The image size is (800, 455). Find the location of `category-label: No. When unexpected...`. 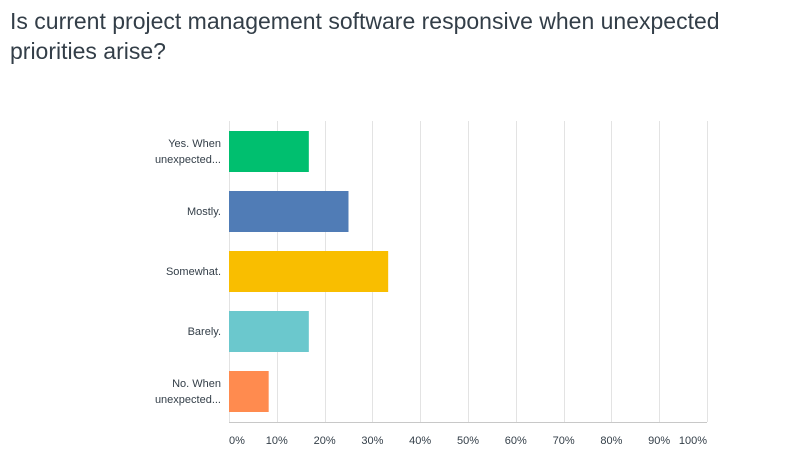

category-label: No. When unexpected... is located at coordinates (188, 392).